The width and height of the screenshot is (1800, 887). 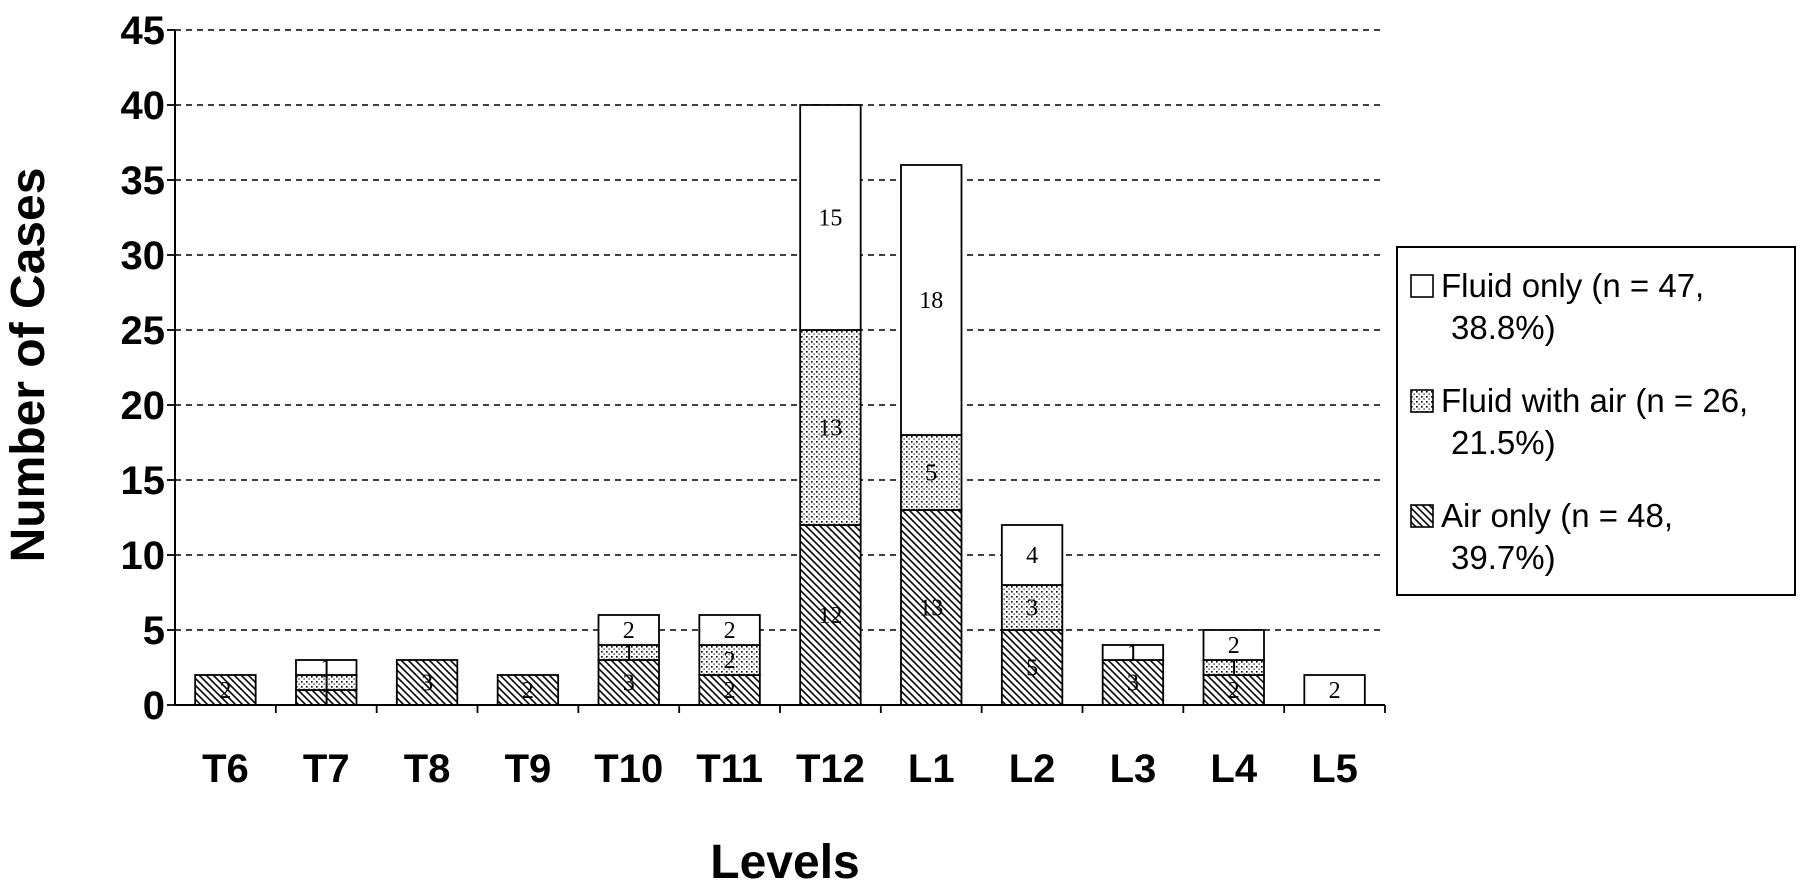 I want to click on data-label-L3-series-2: 1, so click(x=1133, y=654).